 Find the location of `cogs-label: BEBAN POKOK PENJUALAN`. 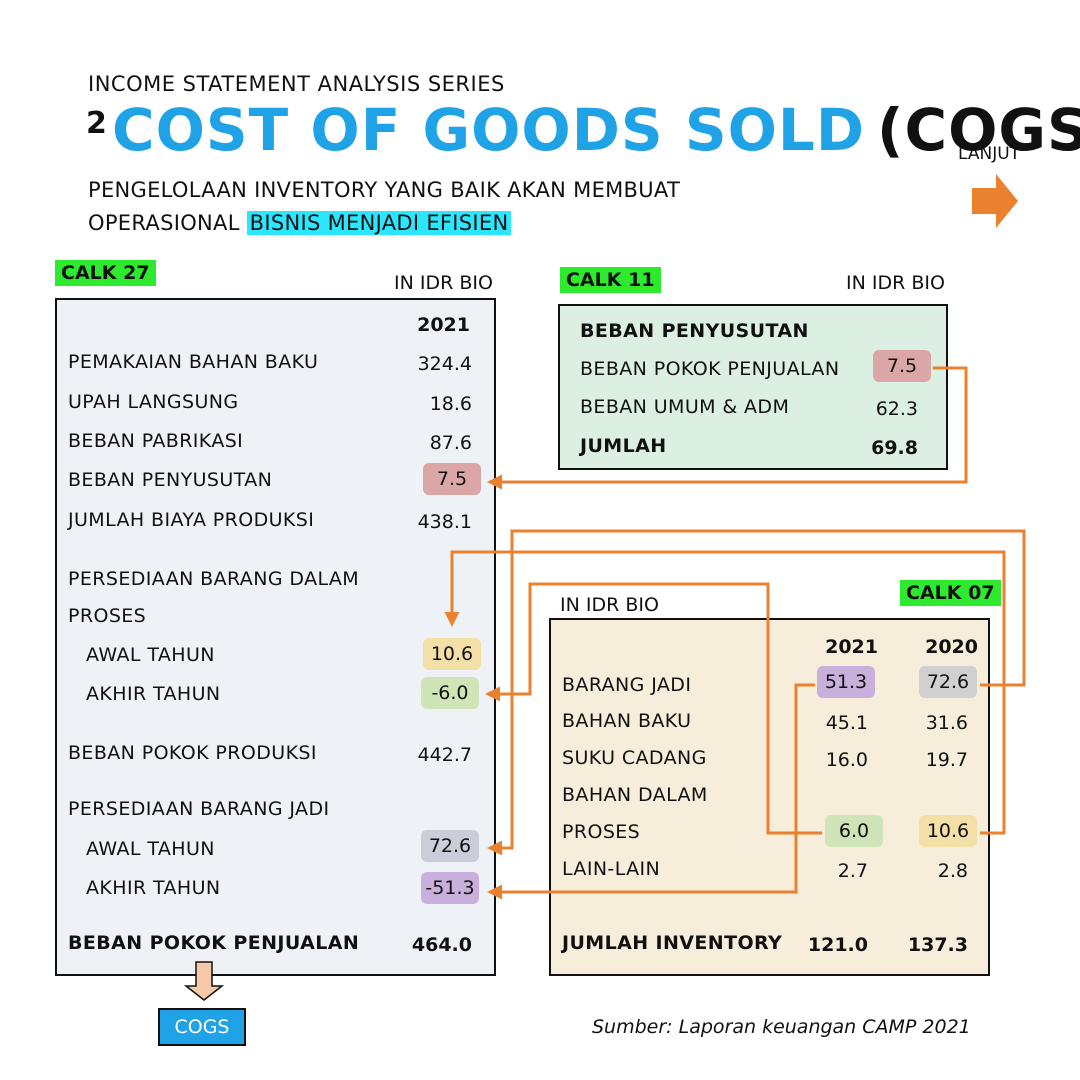

cogs-label: BEBAN POKOK PENJUALAN is located at coordinates (214, 943).